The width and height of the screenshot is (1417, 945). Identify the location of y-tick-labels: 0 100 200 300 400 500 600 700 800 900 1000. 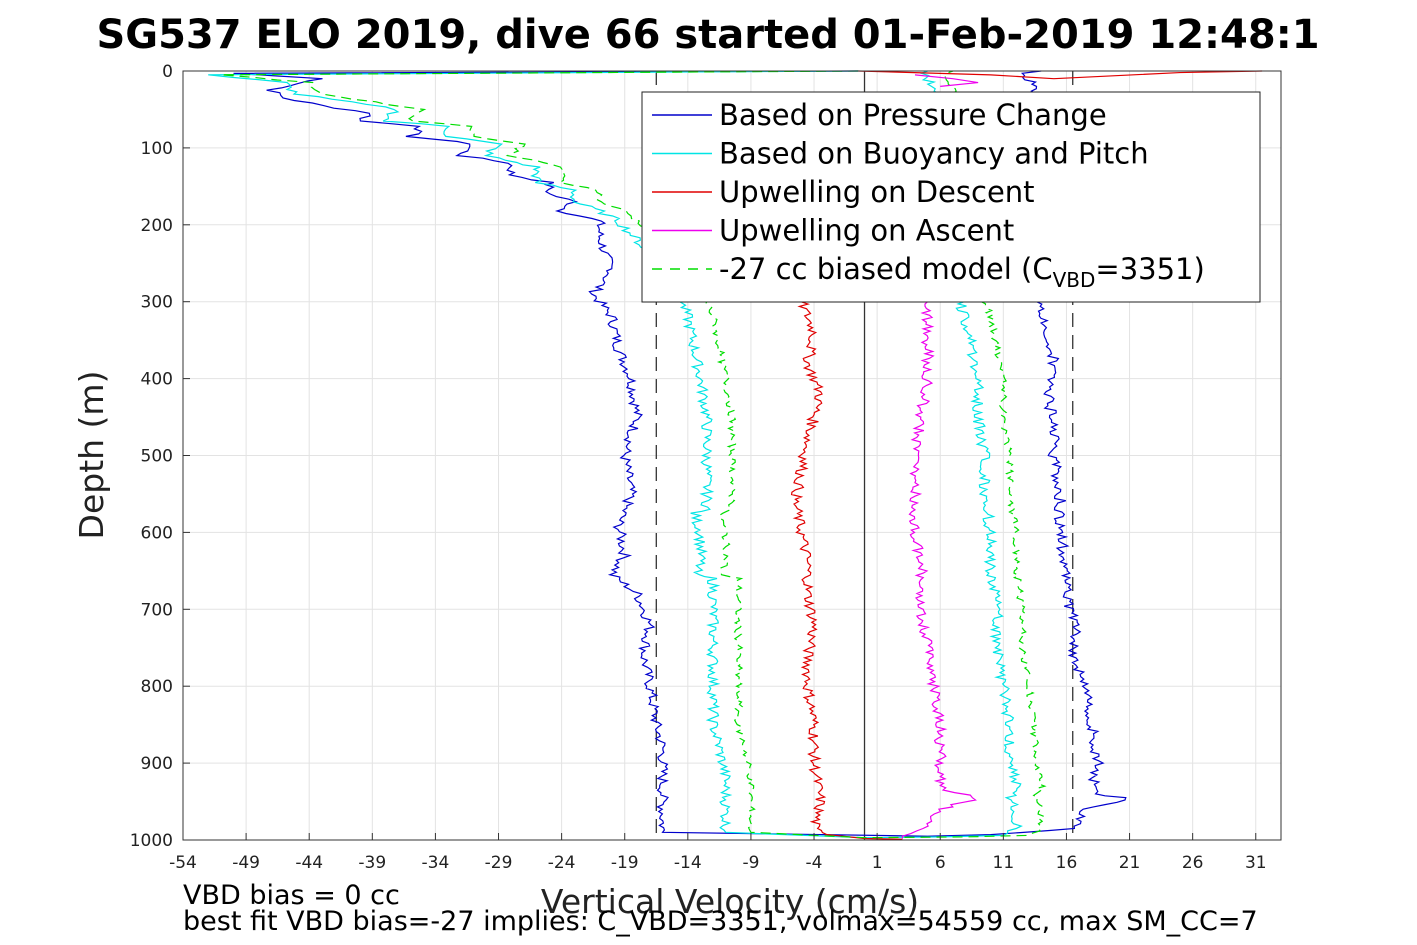
(160, 456).